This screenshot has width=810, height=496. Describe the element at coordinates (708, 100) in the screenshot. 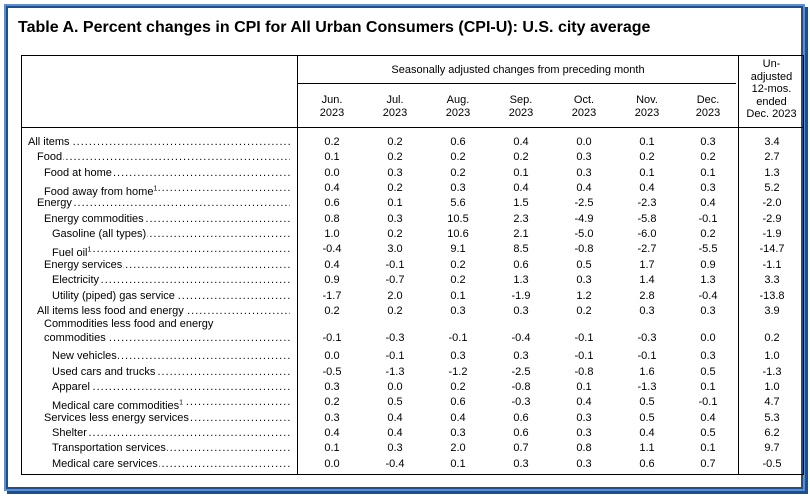

I see `column-header-month: Dec.` at that location.